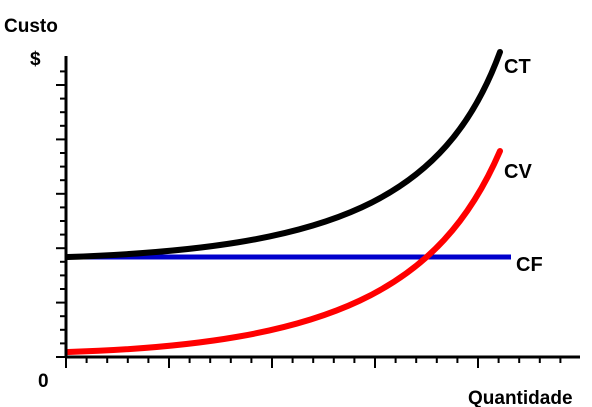 The height and width of the screenshot is (407, 592). Describe the element at coordinates (35, 59) in the screenshot. I see `y-axis-unit: $` at that location.